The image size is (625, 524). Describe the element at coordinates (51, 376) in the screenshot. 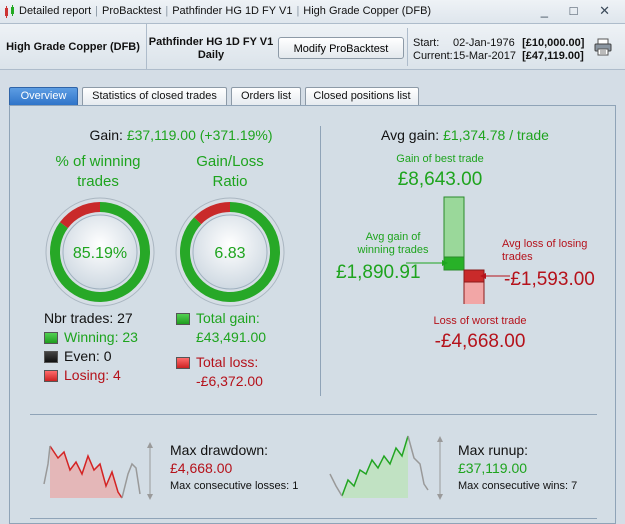

I see `losing-swatch` at that location.